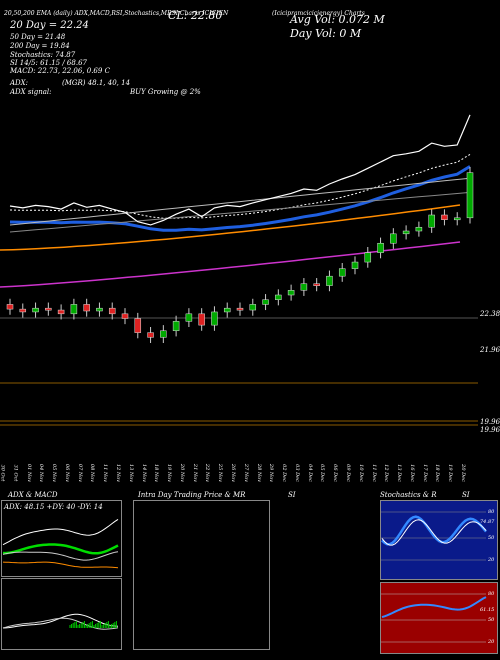  I want to click on intraday-panel, so click(201, 575).